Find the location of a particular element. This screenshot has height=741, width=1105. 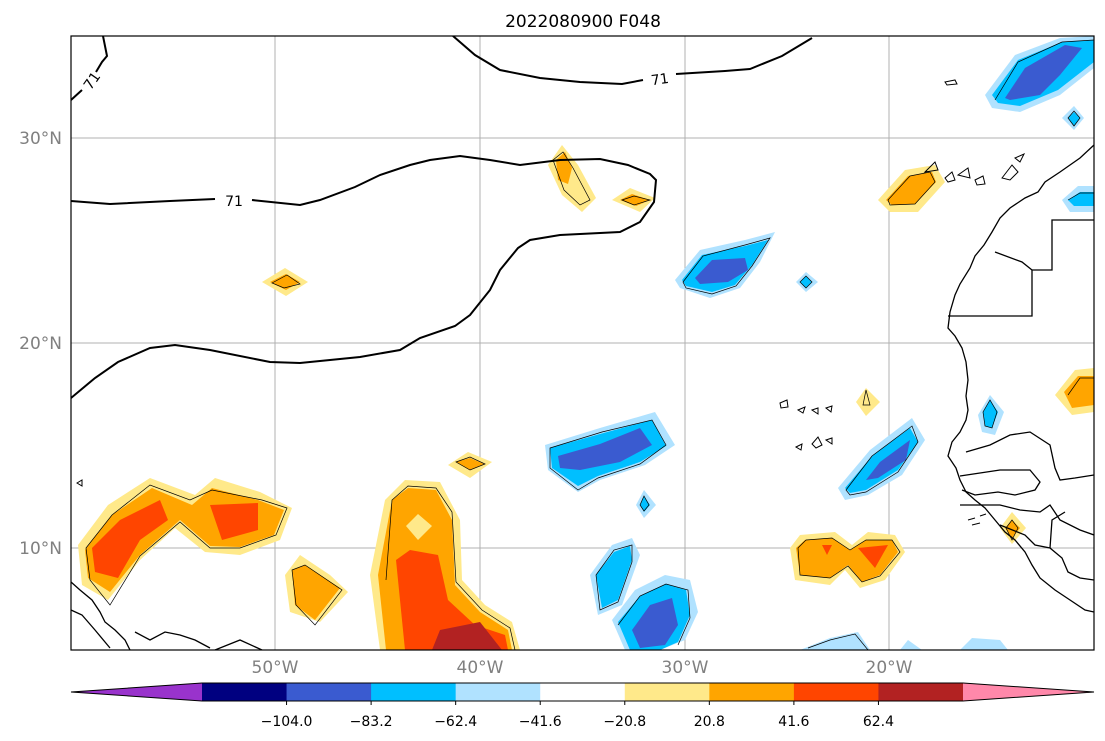

western-sahara-border is located at coordinates (1021, 268).